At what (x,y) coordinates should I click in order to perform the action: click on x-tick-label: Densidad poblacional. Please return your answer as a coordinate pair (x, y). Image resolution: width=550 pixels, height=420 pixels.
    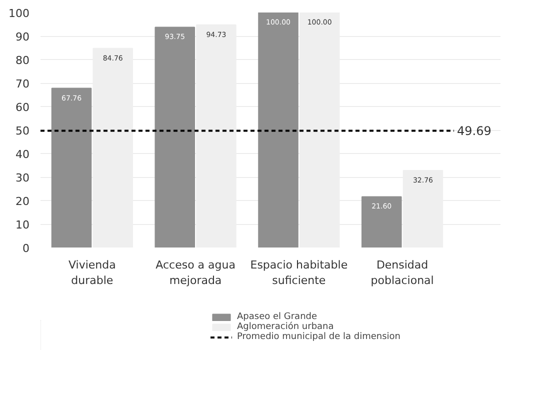
    Looking at the image, I should click on (402, 273).